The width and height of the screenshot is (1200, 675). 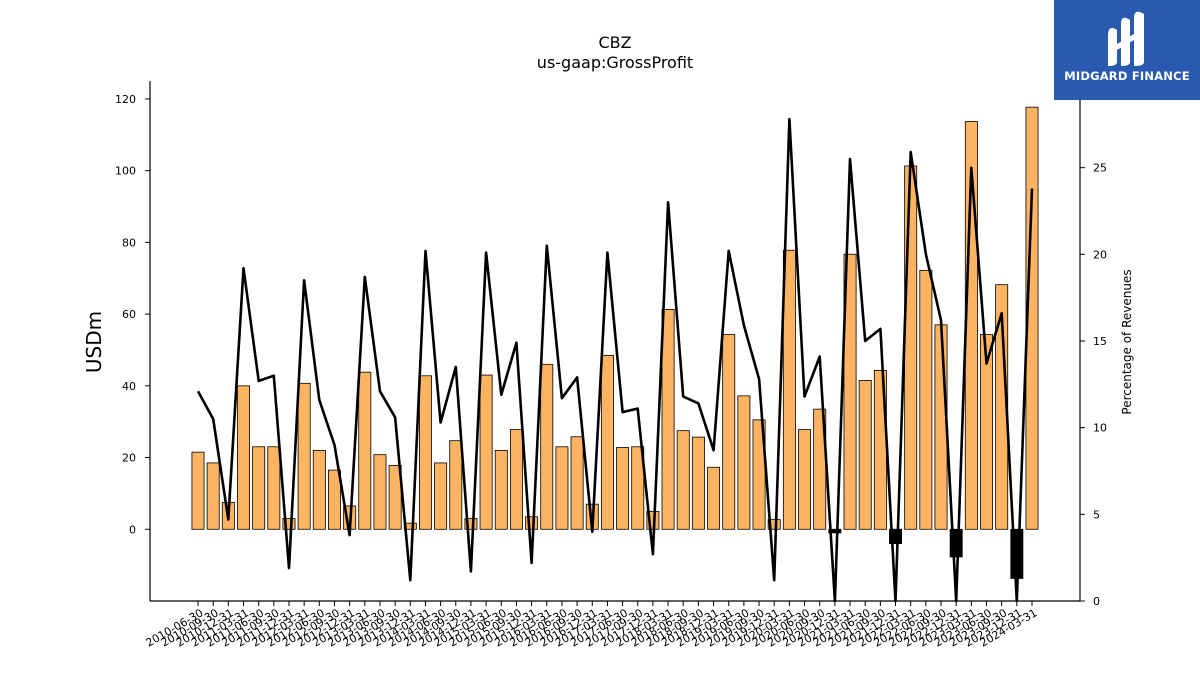 I want to click on y-right-tick-label: 0, so click(x=1096, y=601).